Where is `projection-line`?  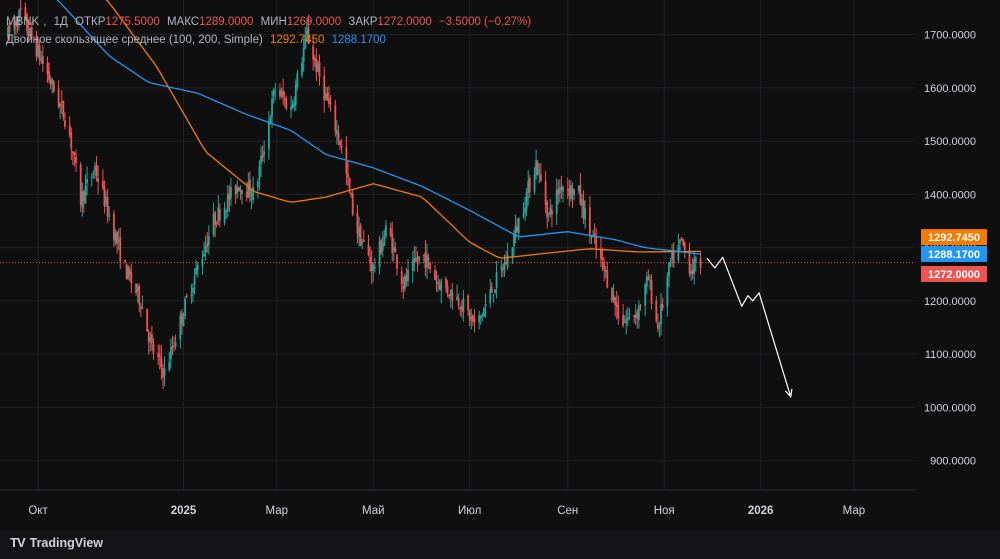 projection-line is located at coordinates (749, 326).